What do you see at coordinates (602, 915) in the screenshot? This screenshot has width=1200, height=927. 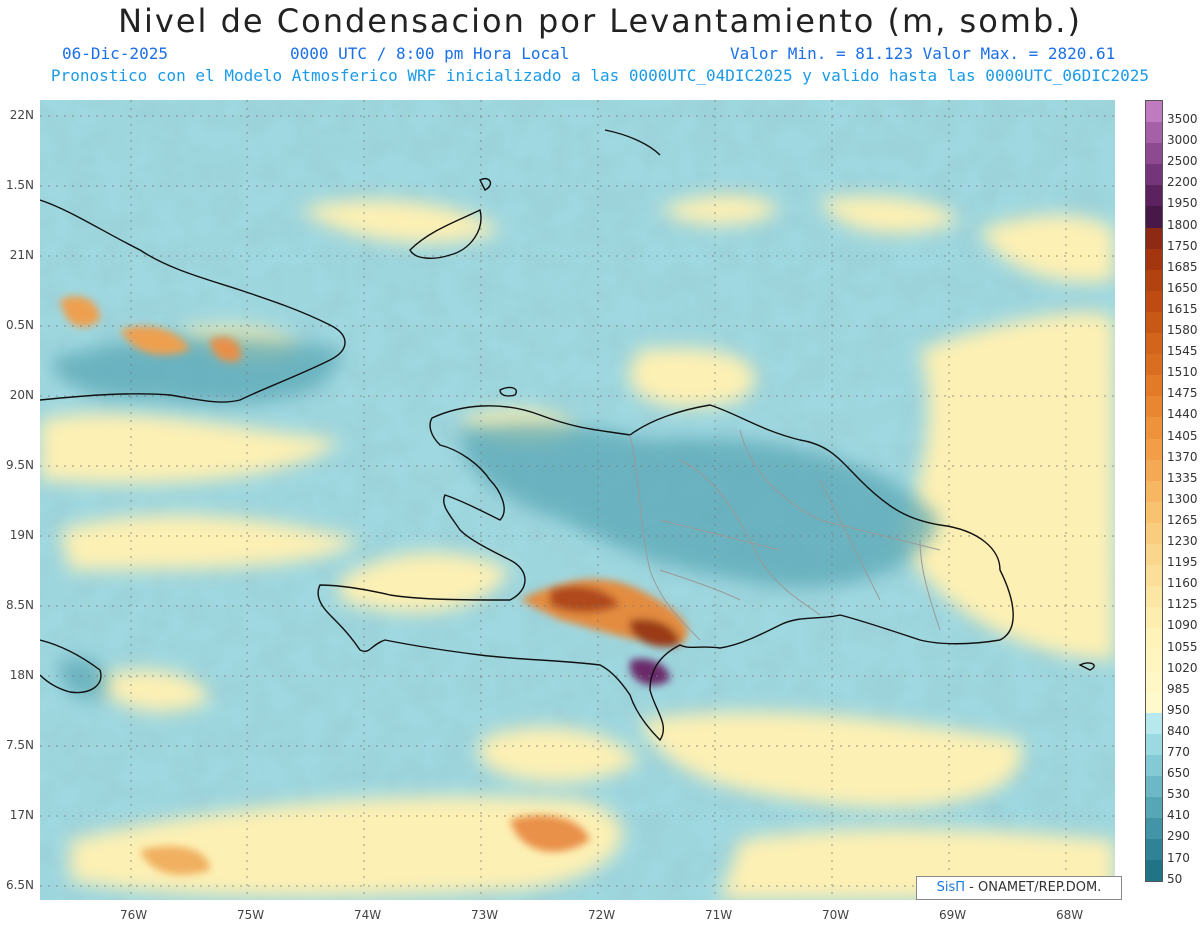 I see `lon-label: 72W` at bounding box center [602, 915].